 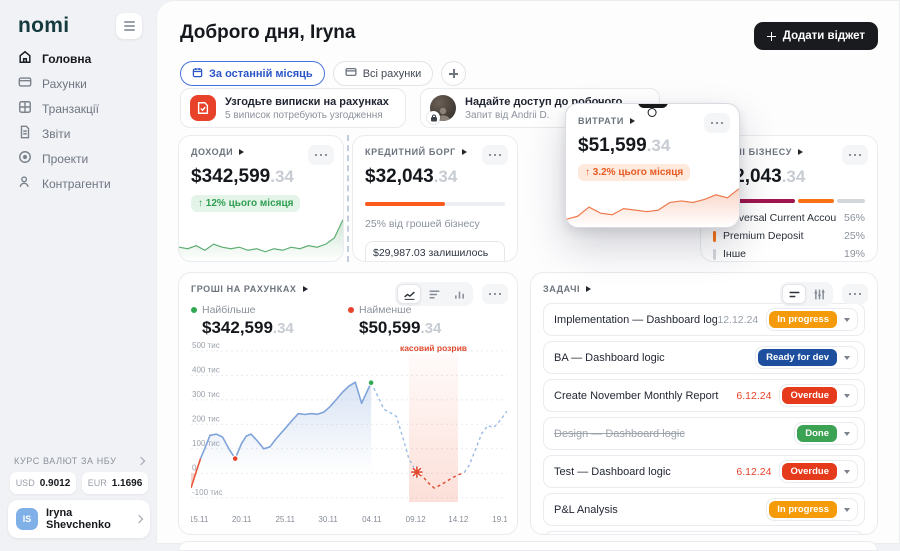 I want to click on expenses-widget-menu-button, so click(x=717, y=123).